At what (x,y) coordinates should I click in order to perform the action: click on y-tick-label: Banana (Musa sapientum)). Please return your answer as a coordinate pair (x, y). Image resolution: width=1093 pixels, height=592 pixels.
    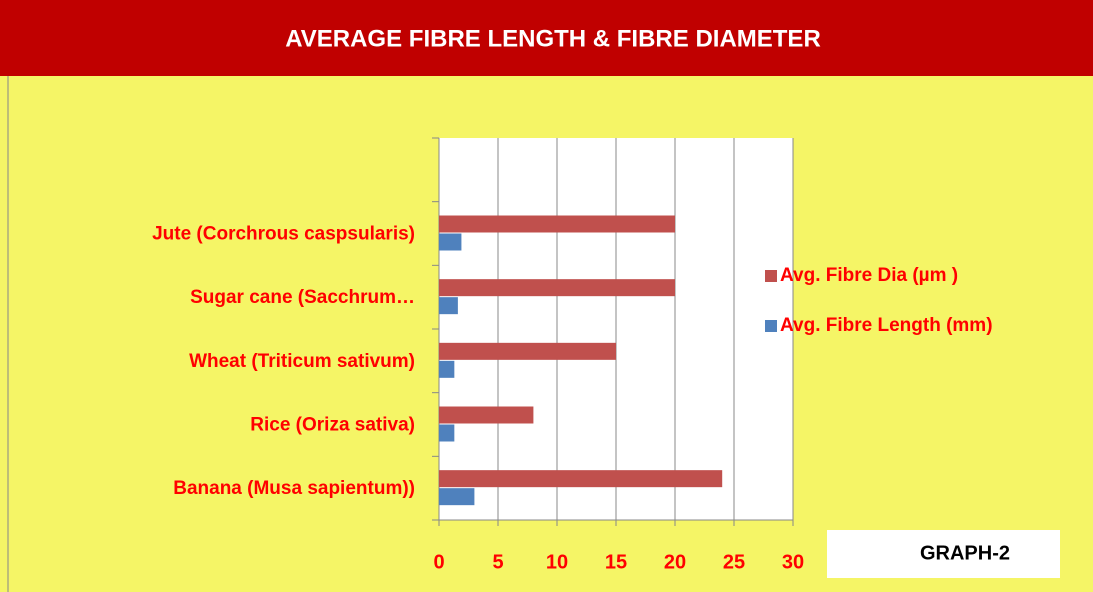
    Looking at the image, I should click on (294, 488).